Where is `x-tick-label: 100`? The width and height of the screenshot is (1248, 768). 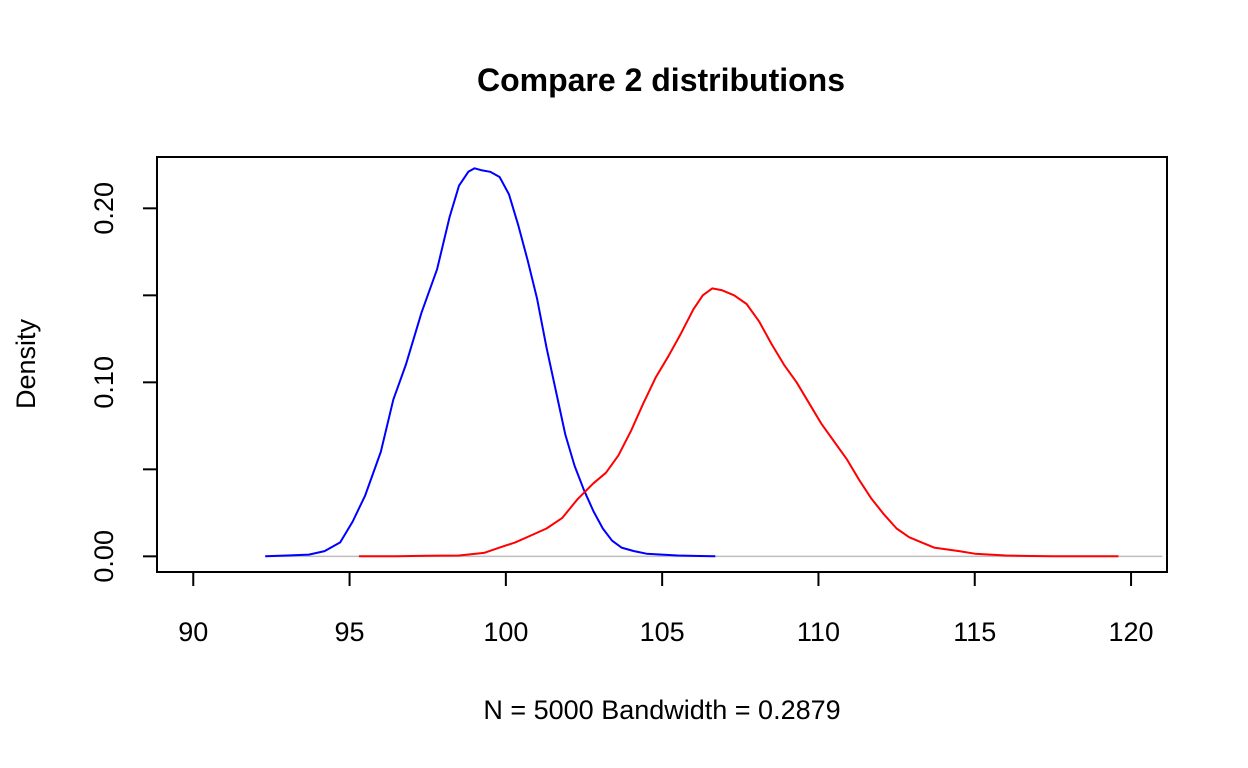 x-tick-label: 100 is located at coordinates (505, 632).